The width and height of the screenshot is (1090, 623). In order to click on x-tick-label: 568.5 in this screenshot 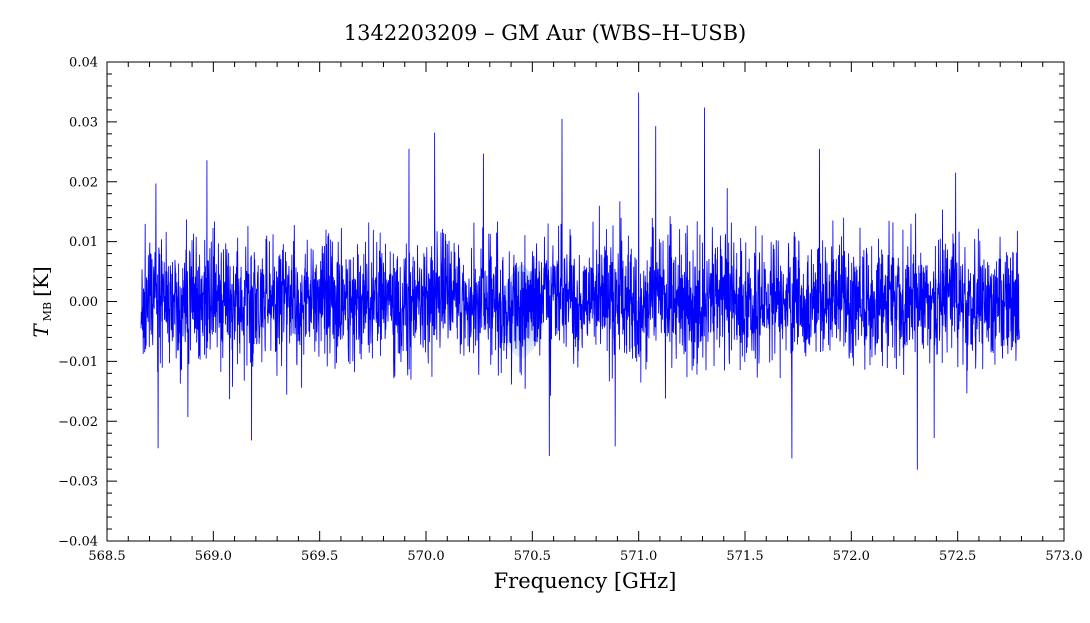, I will do `click(106, 556)`.